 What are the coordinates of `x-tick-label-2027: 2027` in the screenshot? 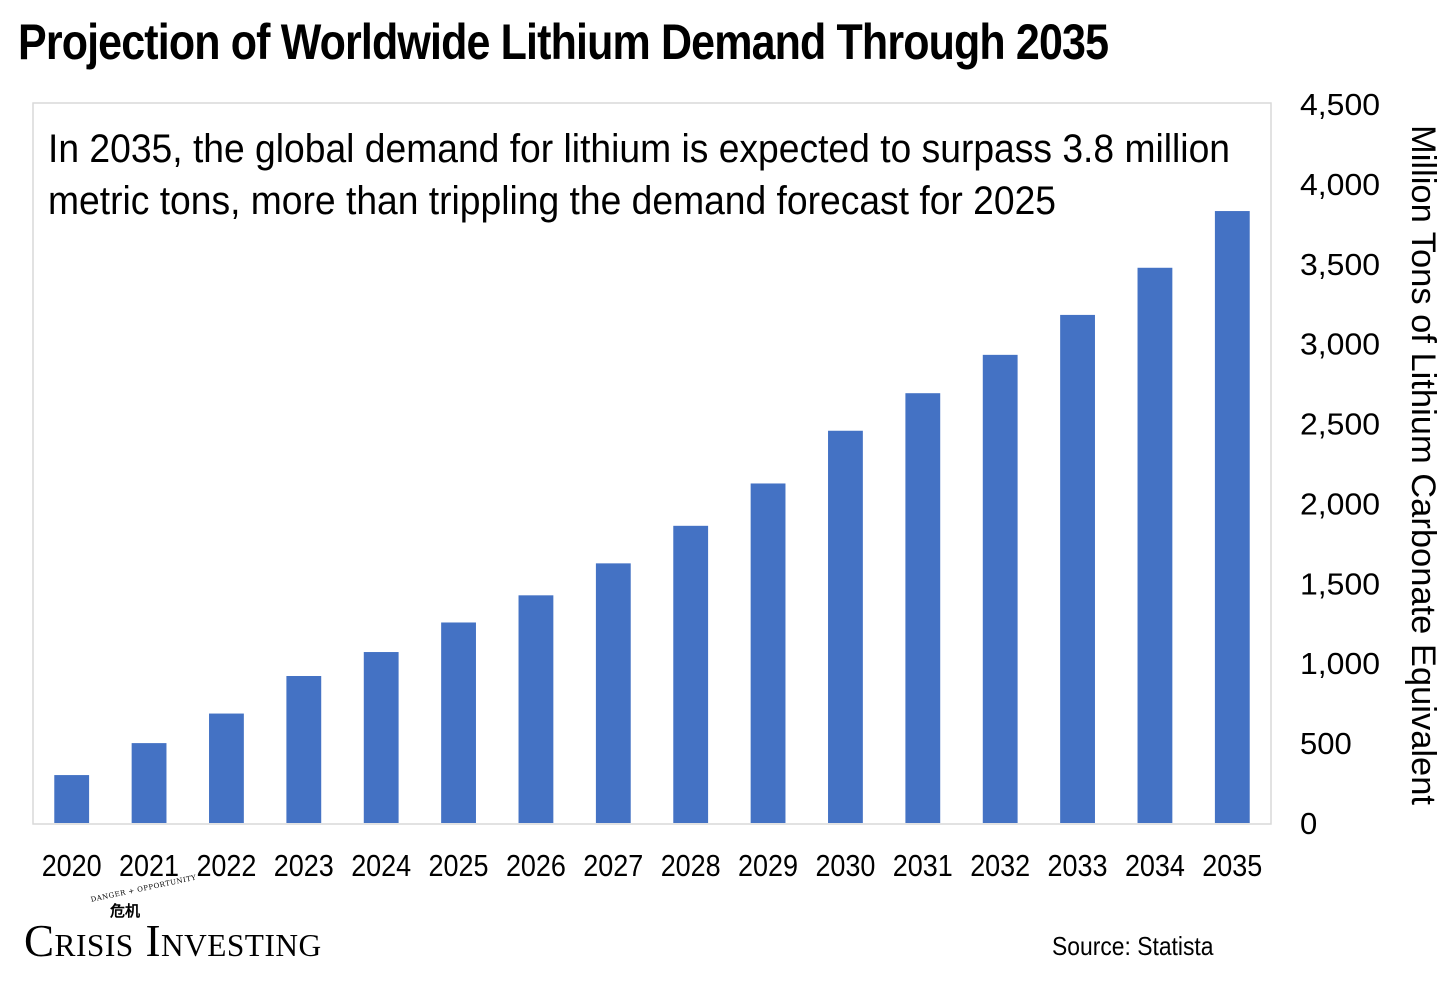 It's located at (613, 865).